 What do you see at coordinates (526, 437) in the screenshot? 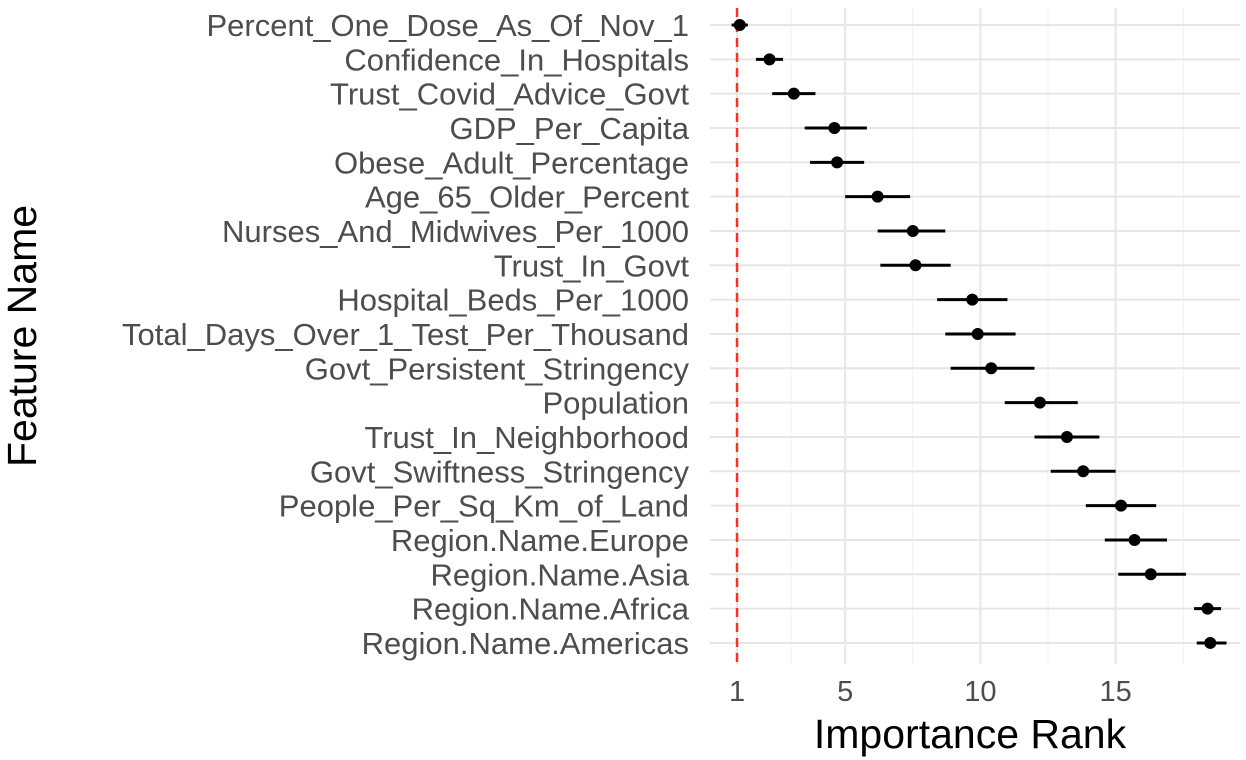
I see `y-tick-label: Trust_In_Neighborhood` at bounding box center [526, 437].